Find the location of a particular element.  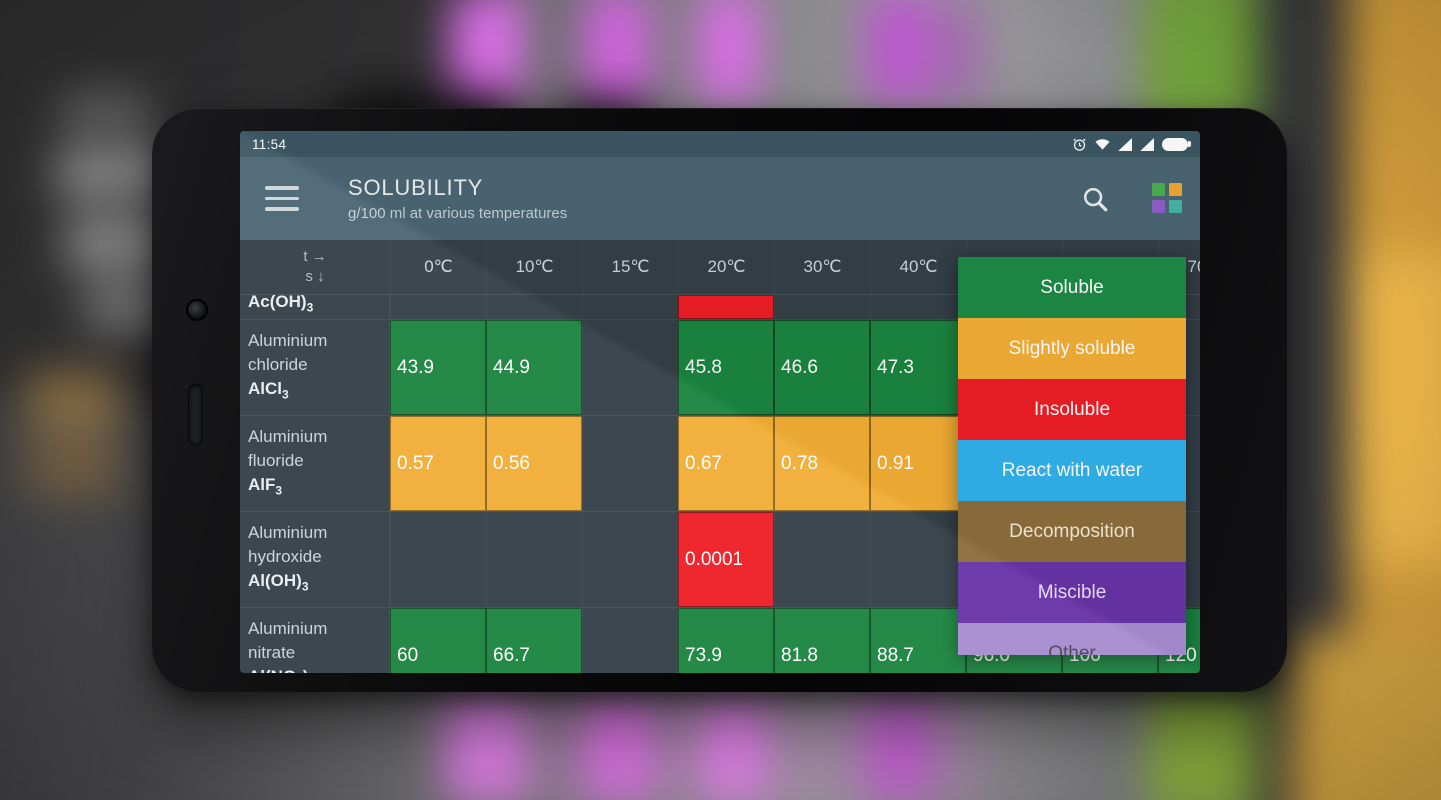

cell-value: 46.6 is located at coordinates (799, 367).